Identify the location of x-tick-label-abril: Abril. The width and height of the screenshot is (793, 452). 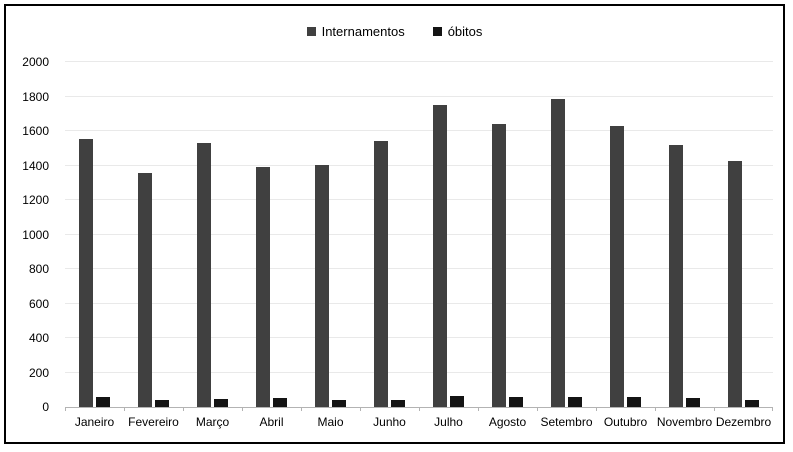
(271, 422).